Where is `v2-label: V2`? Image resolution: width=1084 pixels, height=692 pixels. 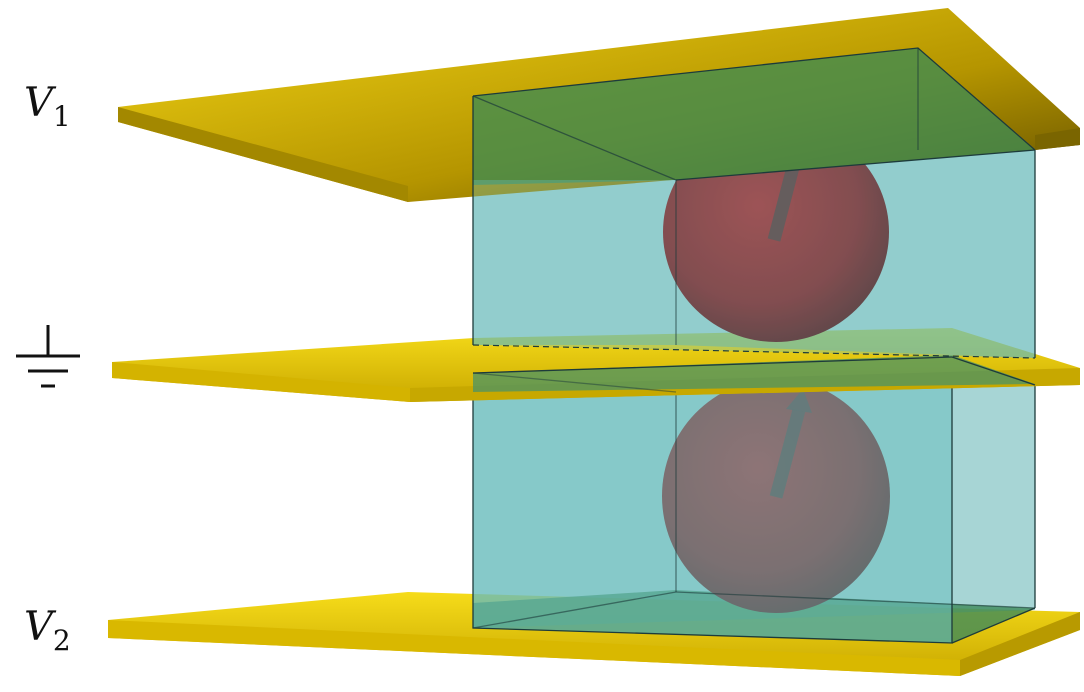 v2-label: V2 is located at coordinates (47, 630).